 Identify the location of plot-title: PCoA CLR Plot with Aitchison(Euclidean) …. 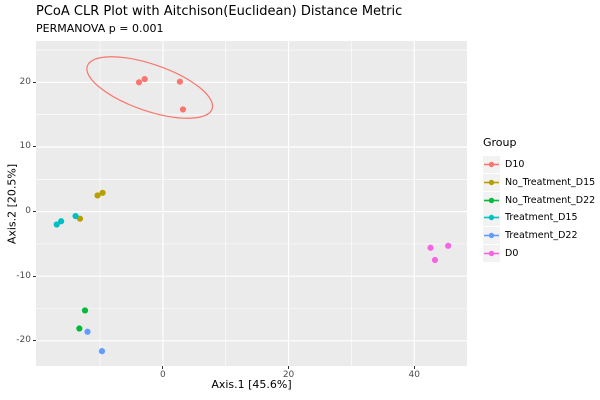
(219, 11).